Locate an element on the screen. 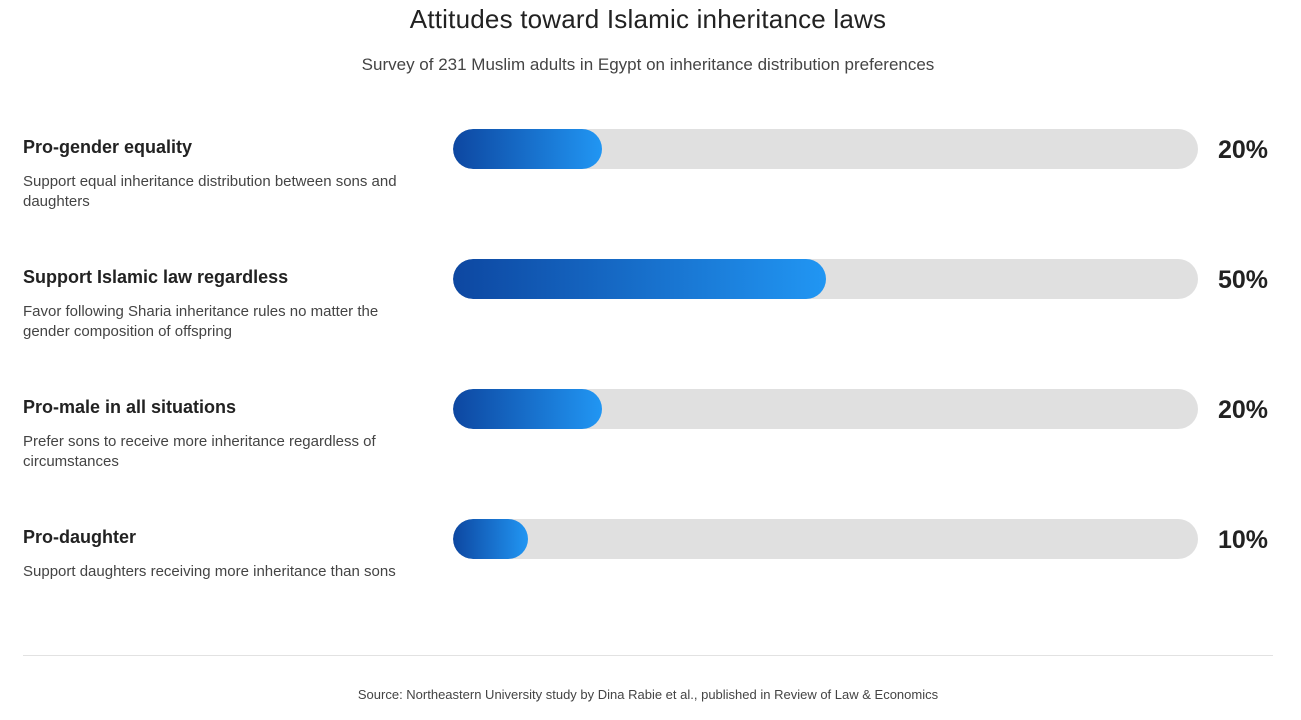  bar-value-label: 50% is located at coordinates (1243, 280).